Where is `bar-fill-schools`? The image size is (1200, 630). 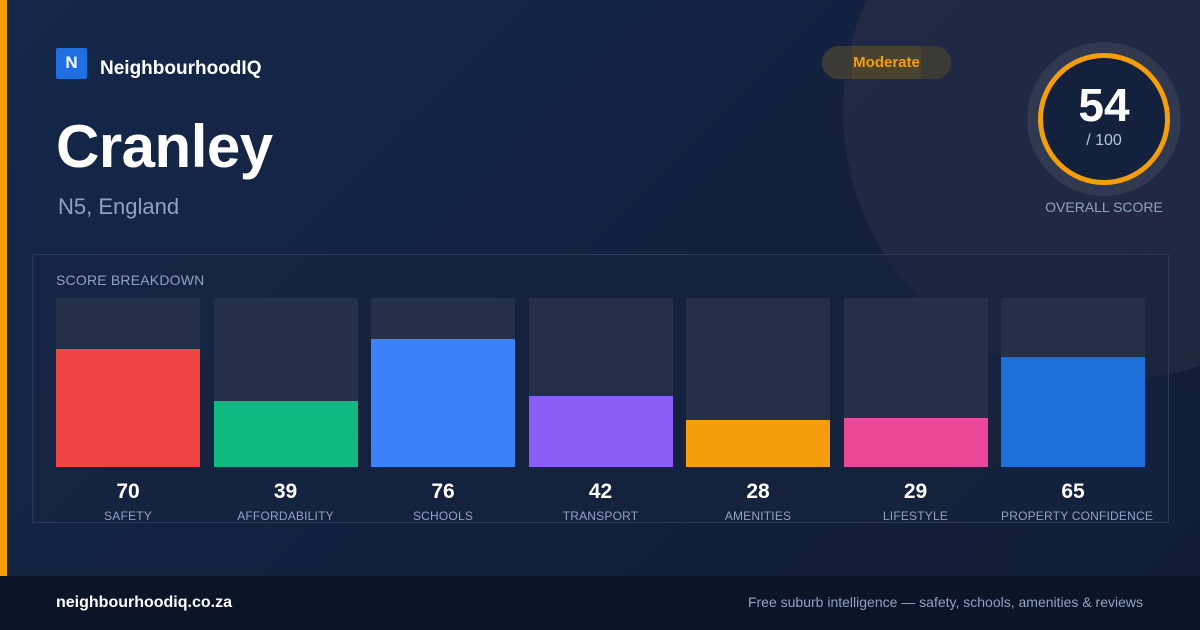 bar-fill-schools is located at coordinates (443, 403).